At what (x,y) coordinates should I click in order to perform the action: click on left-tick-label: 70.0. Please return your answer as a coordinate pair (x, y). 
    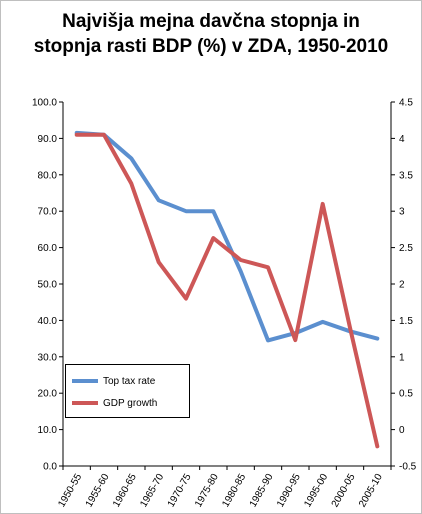
    Looking at the image, I should click on (48, 212).